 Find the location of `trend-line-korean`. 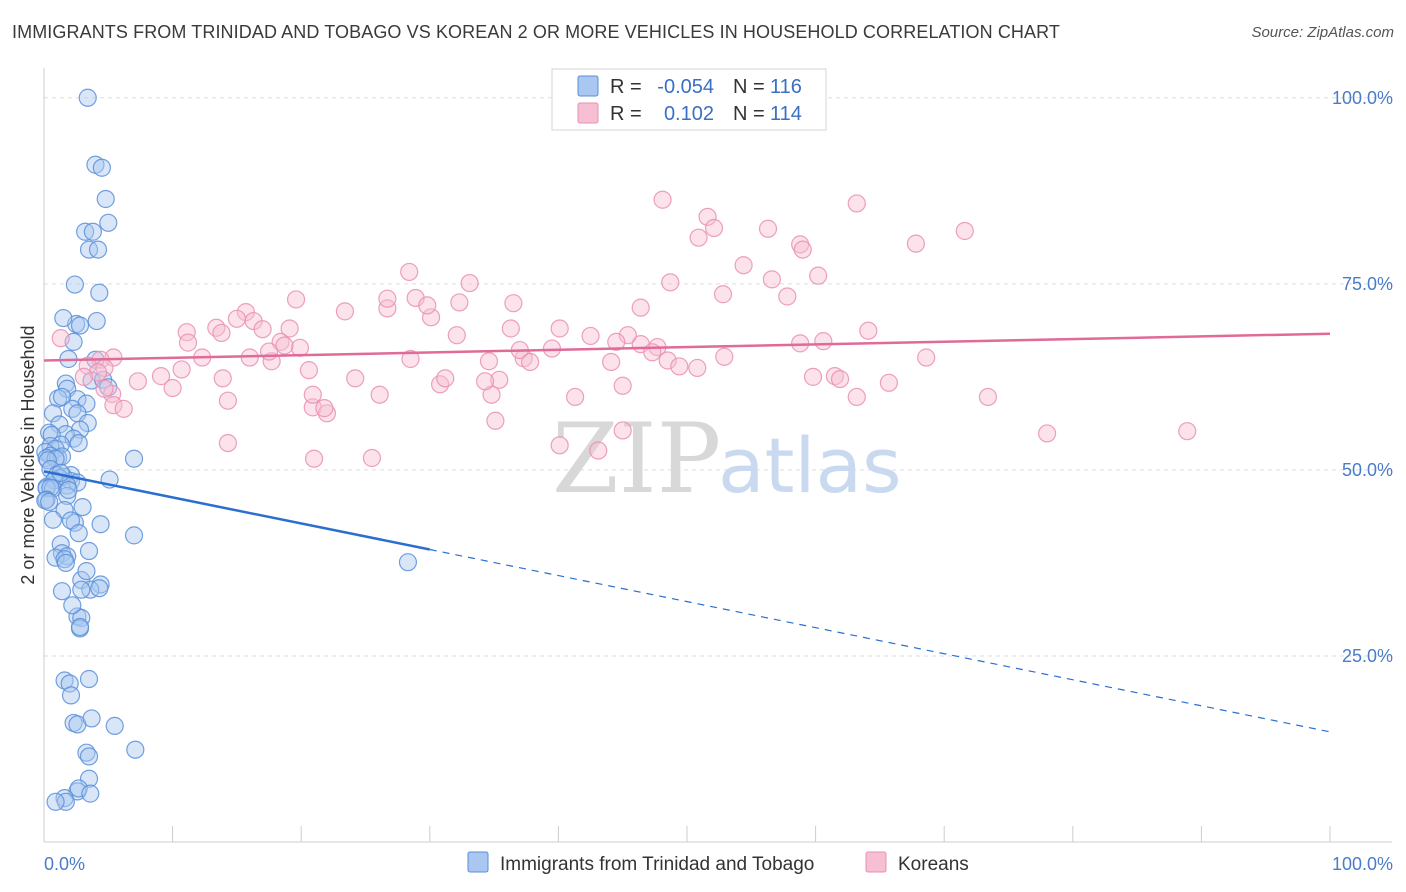

trend-line-korean is located at coordinates (687, 347).